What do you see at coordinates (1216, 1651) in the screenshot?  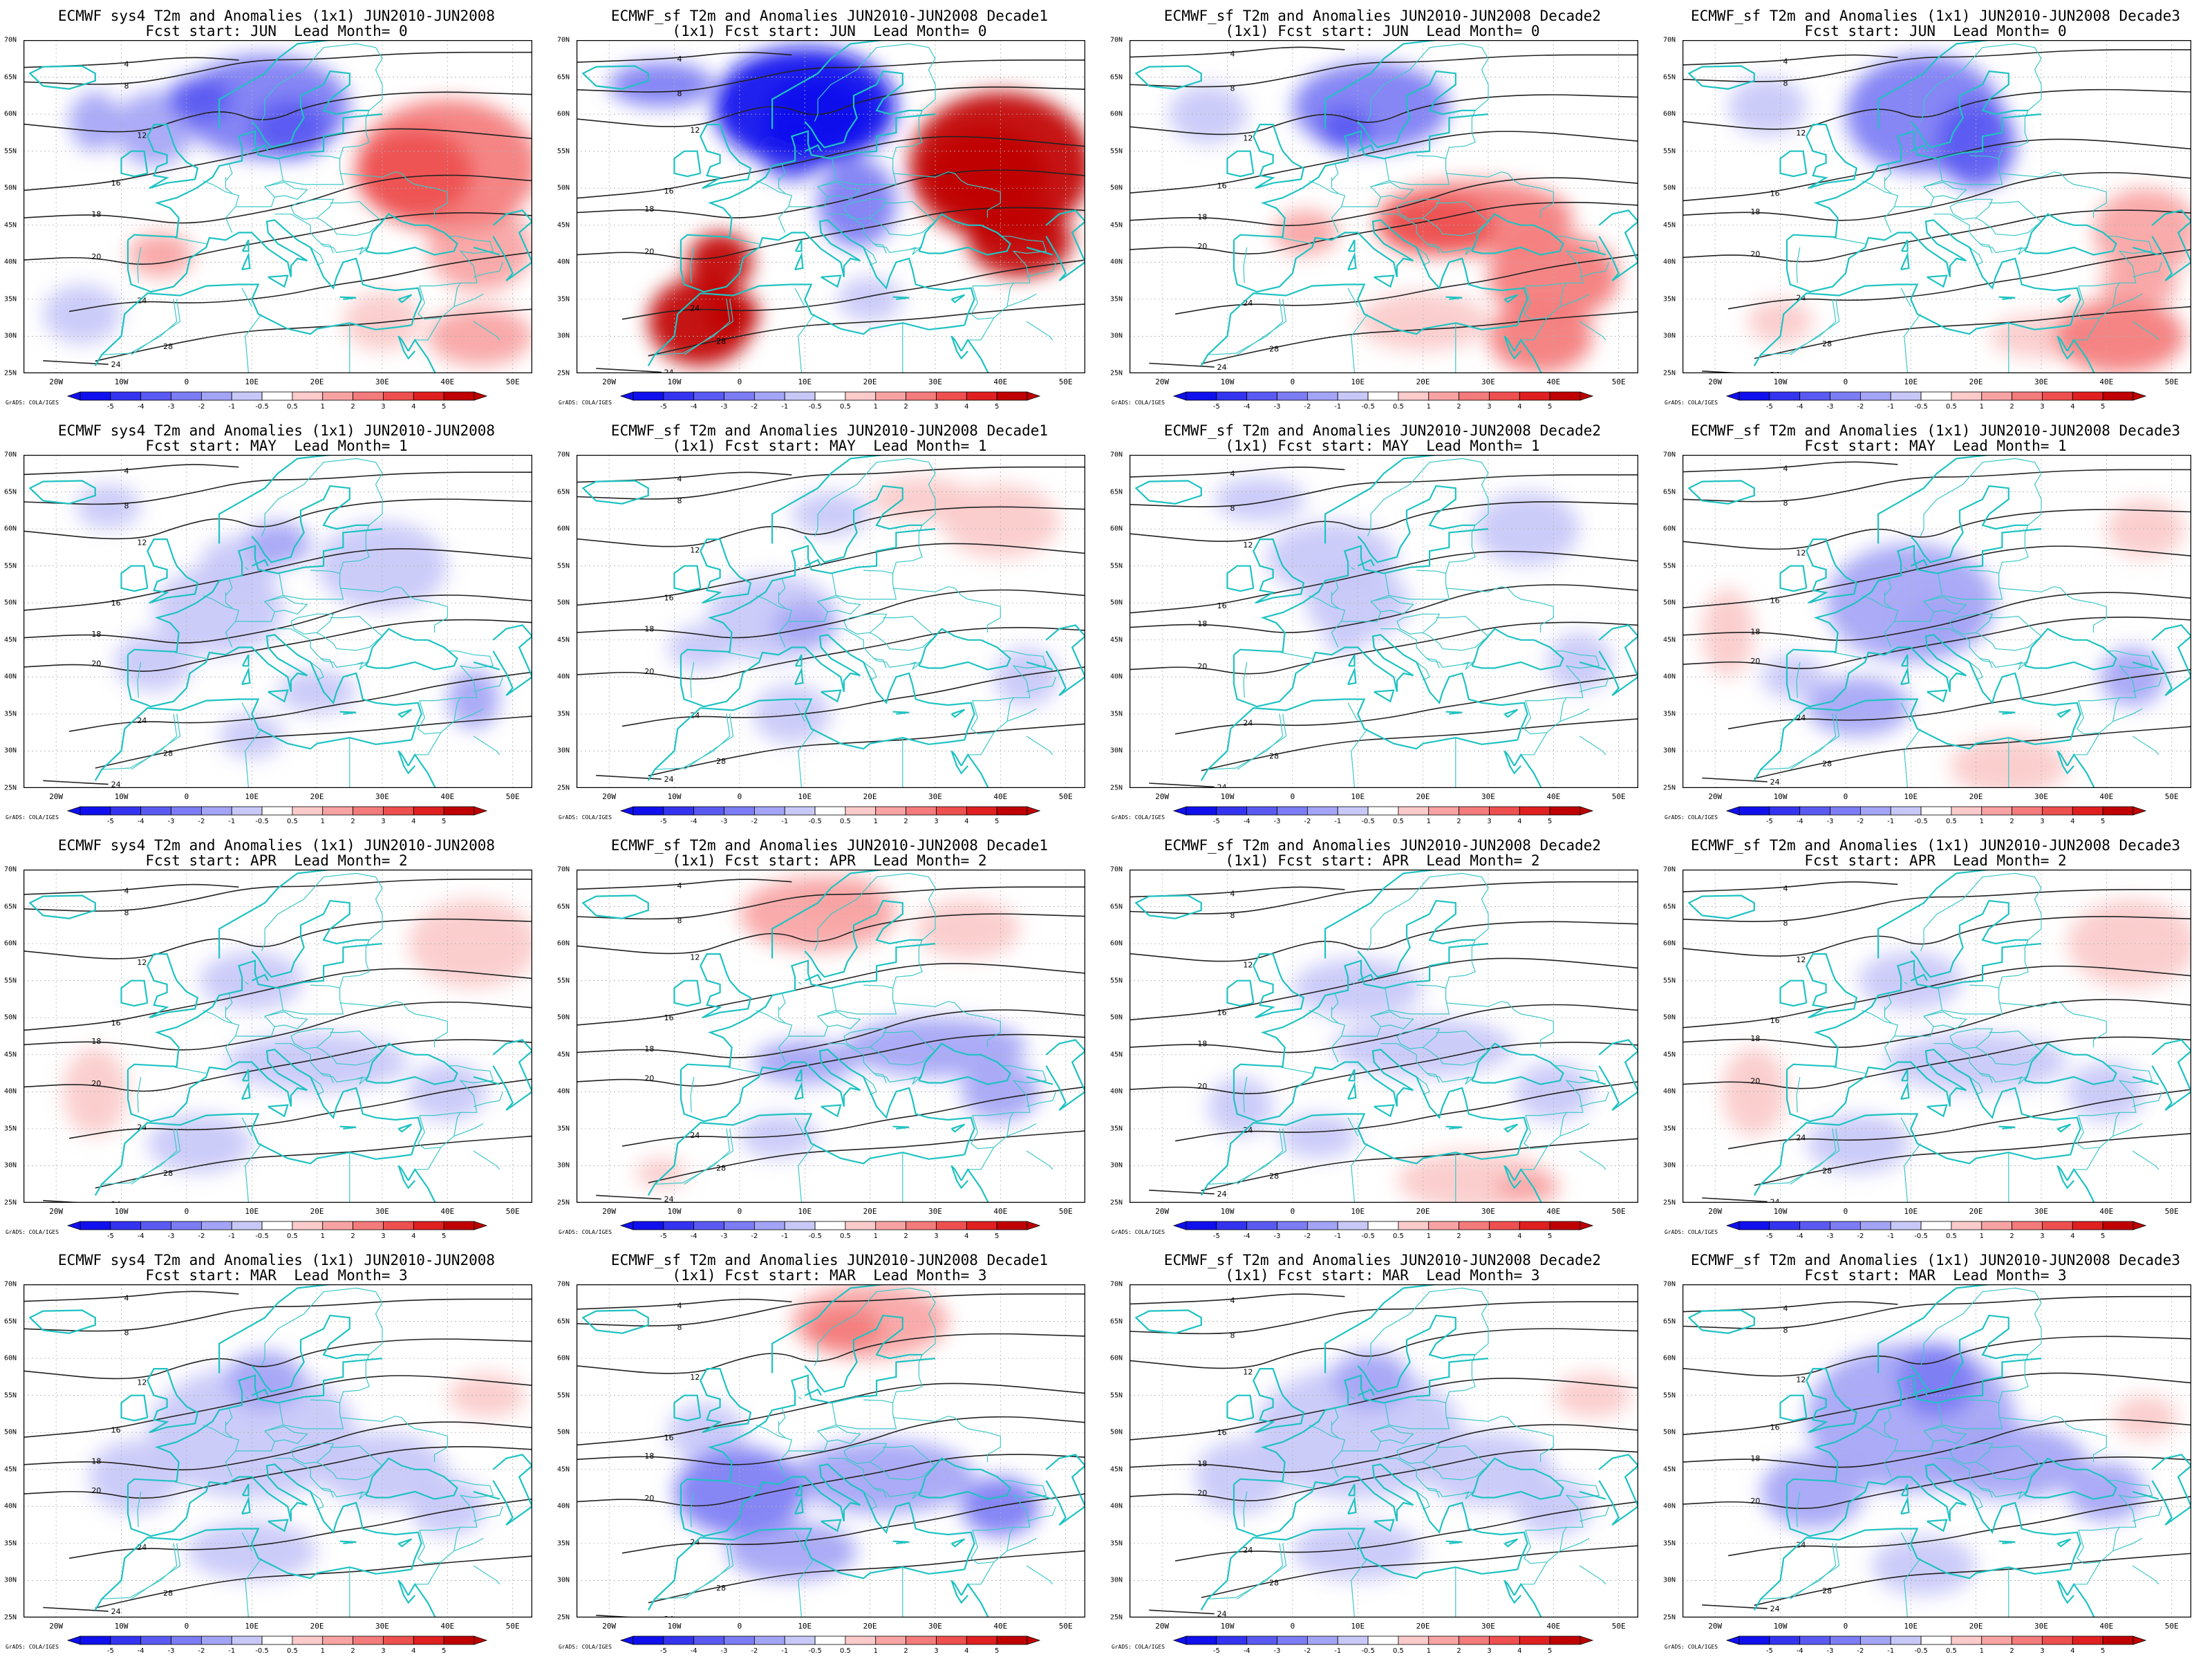 I see `colorbar-tick-label: -5` at bounding box center [1216, 1651].